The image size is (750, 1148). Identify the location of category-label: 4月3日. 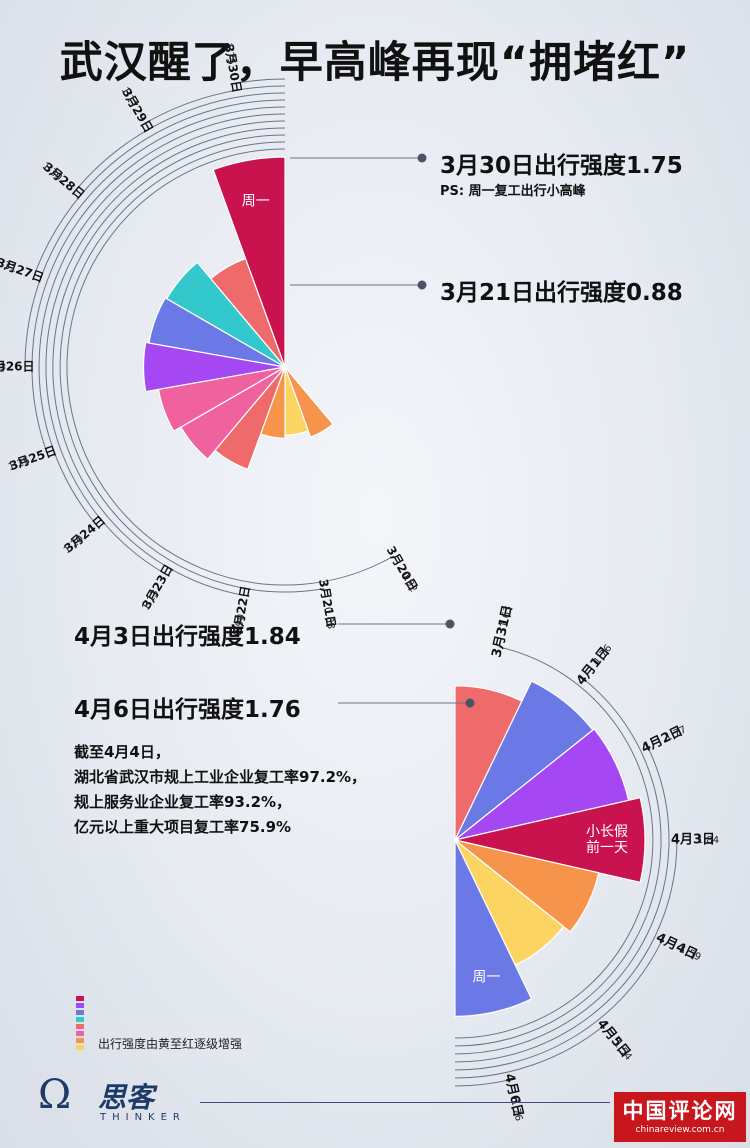
(693, 840).